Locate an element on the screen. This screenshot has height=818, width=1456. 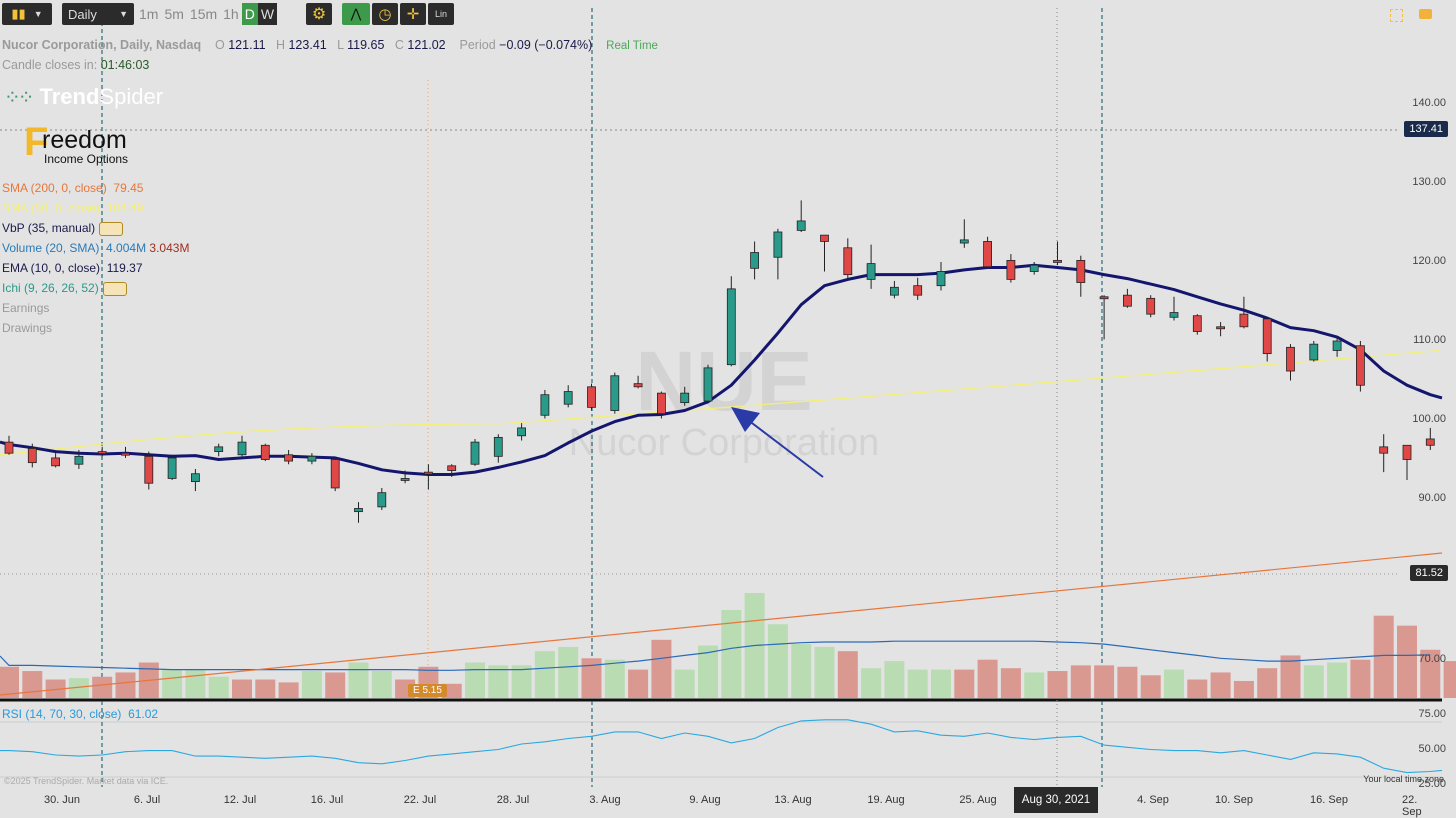
settings-icon: ⚙ is located at coordinates (319, 14).